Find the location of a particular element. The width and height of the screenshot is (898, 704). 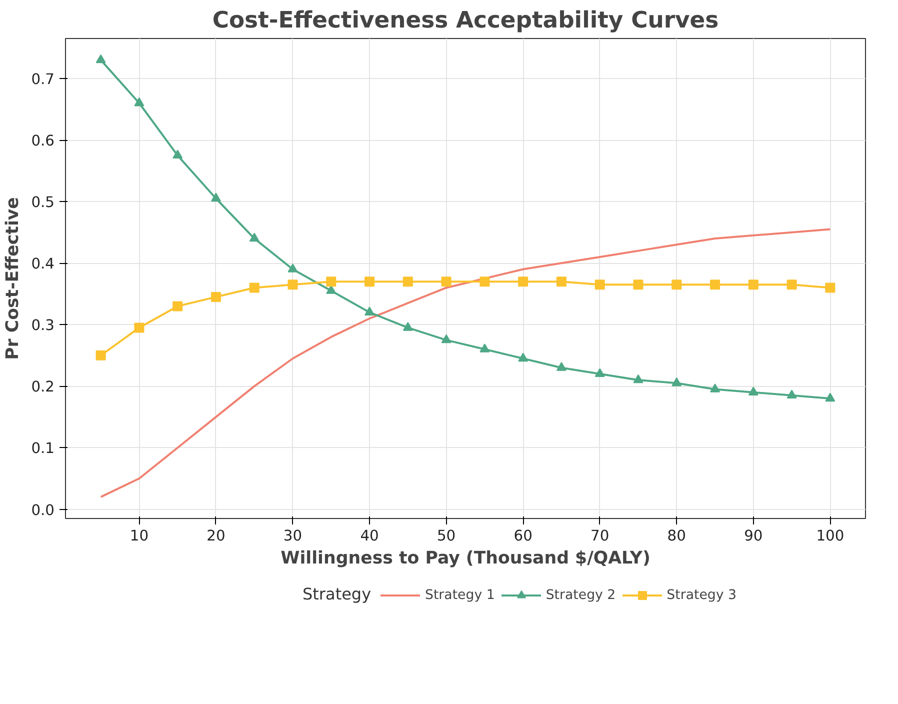

x-tick-label: 70 is located at coordinates (600, 536).